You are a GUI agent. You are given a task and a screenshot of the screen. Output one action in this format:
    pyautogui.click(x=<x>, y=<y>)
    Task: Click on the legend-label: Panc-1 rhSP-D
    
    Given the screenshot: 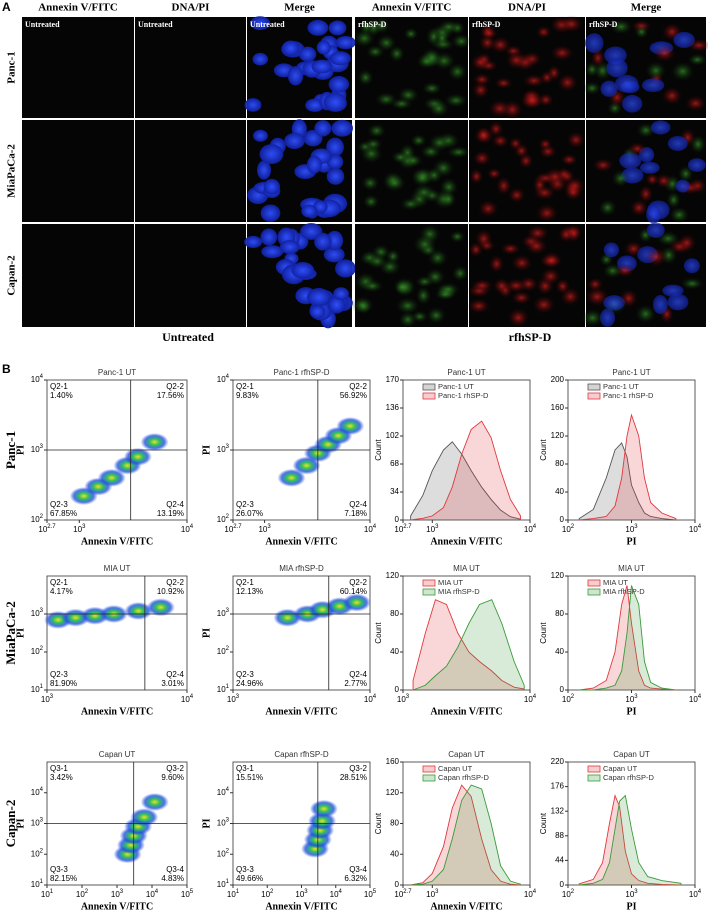 What is the action you would take?
    pyautogui.click(x=628, y=395)
    